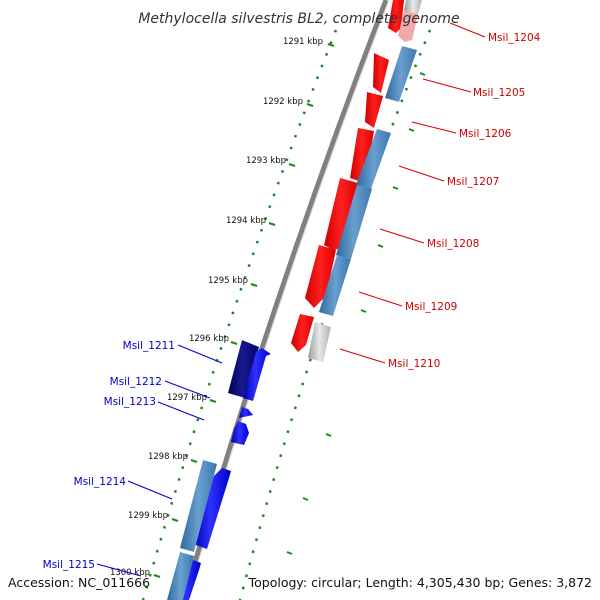  I want to click on tick-label: 1298 kbp, so click(168, 457).